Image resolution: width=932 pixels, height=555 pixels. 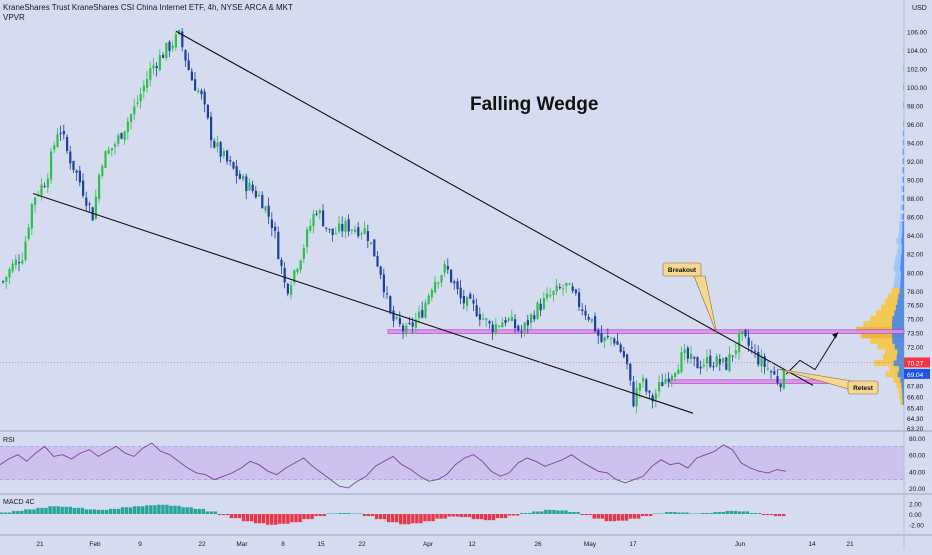 I want to click on price-tick-label: 92.00, so click(x=915, y=162).